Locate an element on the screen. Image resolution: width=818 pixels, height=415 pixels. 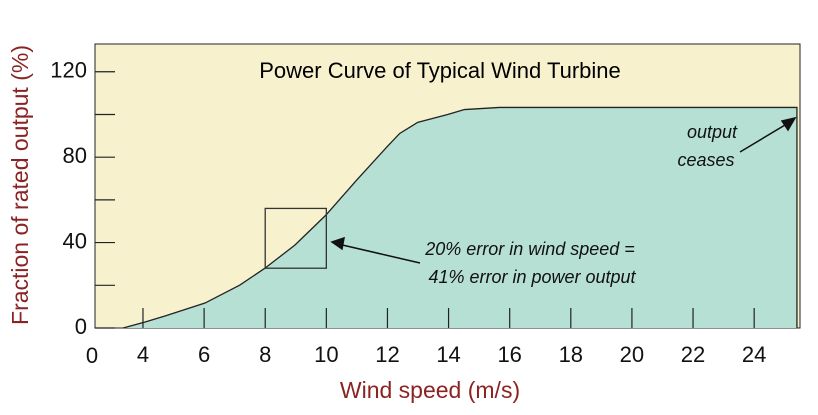
error-box is located at coordinates (295, 238).